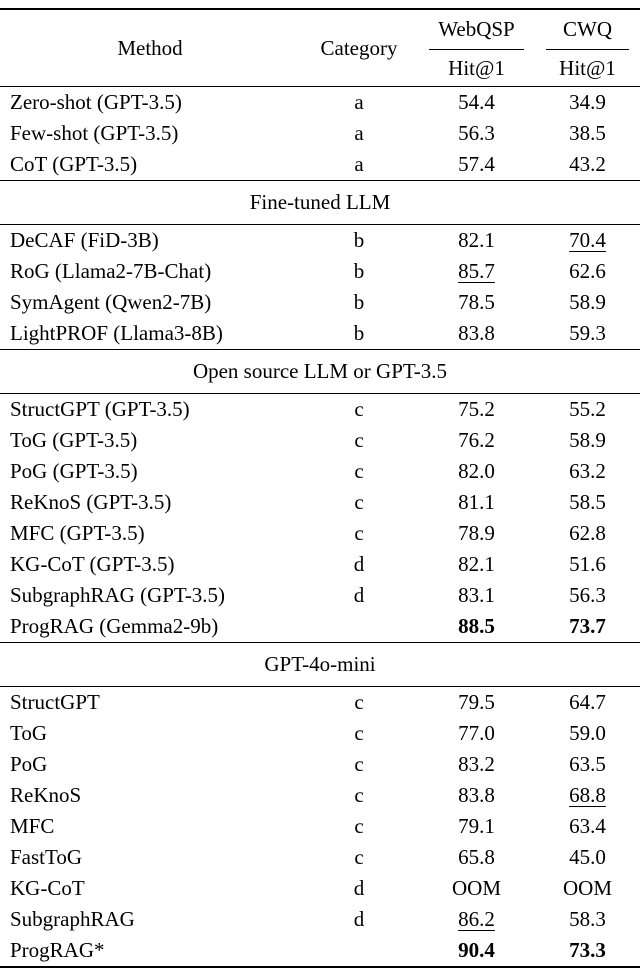  I want to click on method-cell: Few-shot (GPT-3.5), so click(94, 133).